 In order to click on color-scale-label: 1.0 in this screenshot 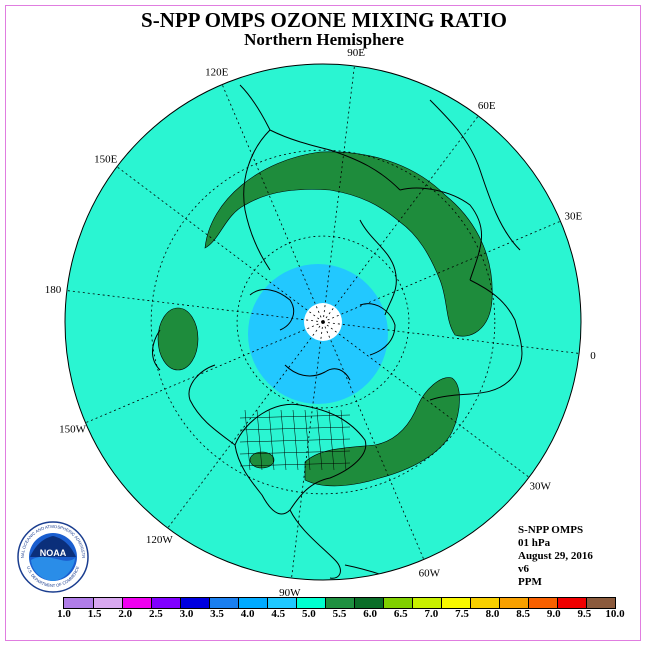, I will do `click(64, 614)`.